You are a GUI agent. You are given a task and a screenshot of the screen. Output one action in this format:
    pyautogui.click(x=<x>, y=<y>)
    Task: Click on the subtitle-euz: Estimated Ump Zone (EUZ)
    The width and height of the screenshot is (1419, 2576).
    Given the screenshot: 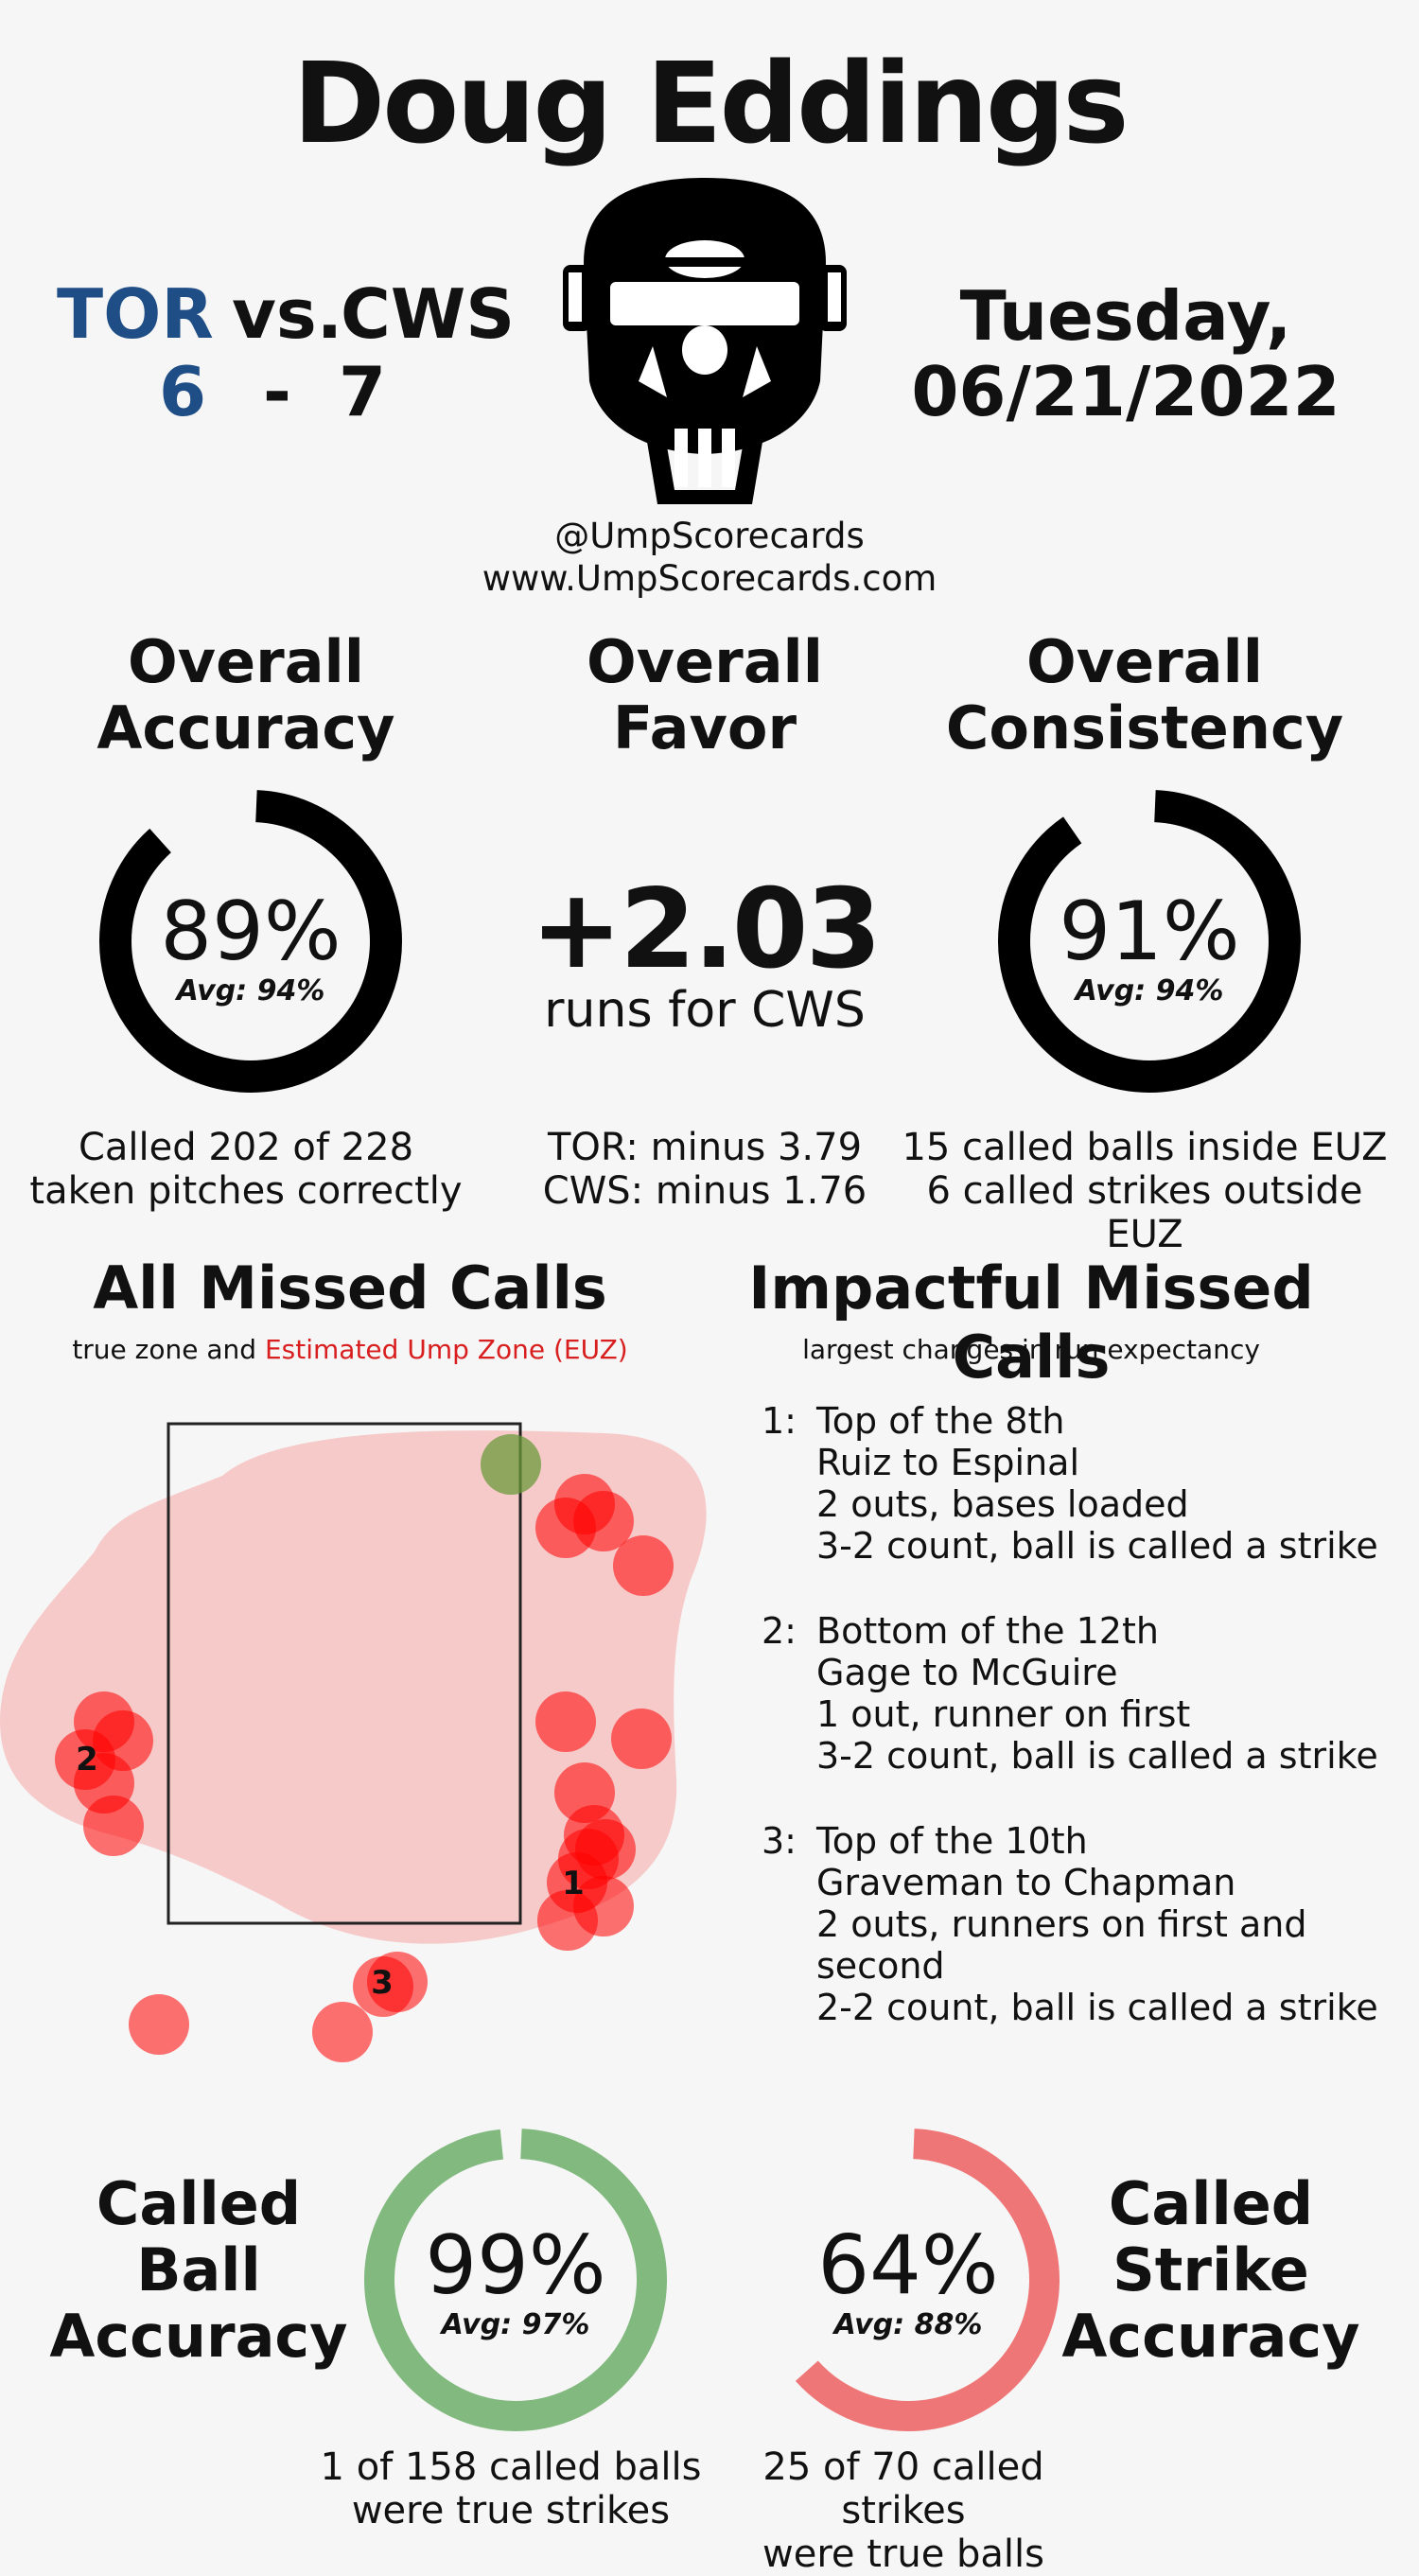 What is the action you would take?
    pyautogui.click(x=446, y=1349)
    